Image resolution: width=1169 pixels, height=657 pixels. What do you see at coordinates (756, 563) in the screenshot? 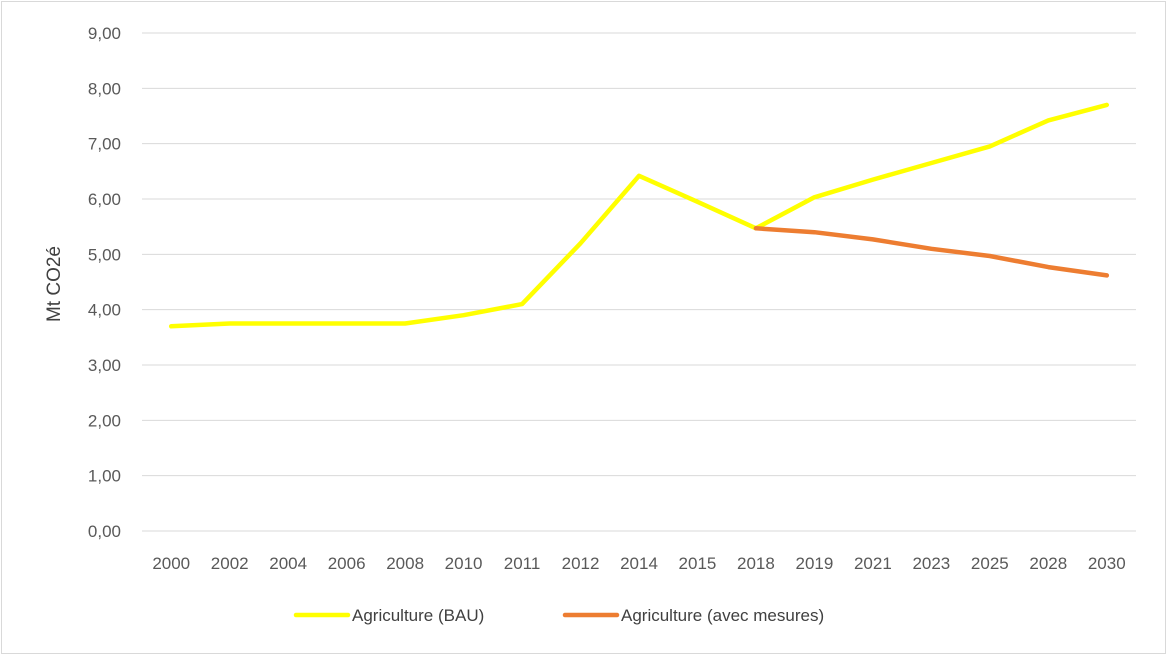
I see `x-tick-label: 2018` at bounding box center [756, 563].